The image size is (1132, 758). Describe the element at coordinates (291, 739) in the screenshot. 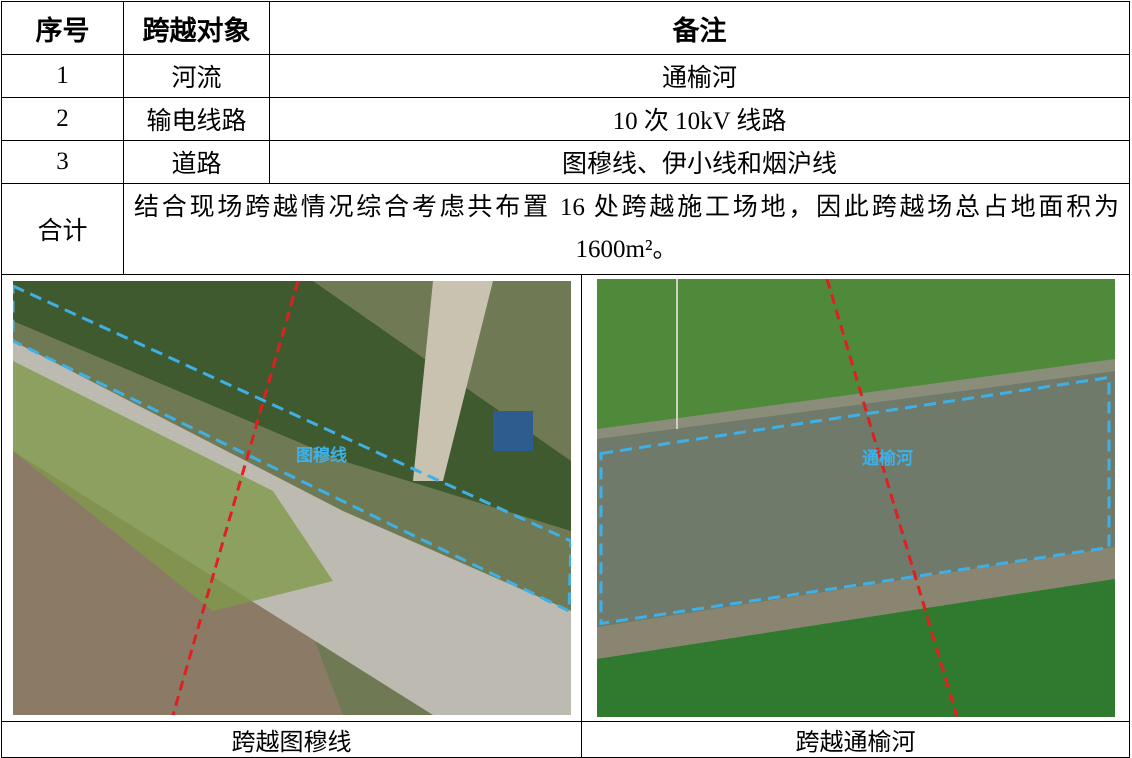

I see `caption: 跨越图穆线` at that location.